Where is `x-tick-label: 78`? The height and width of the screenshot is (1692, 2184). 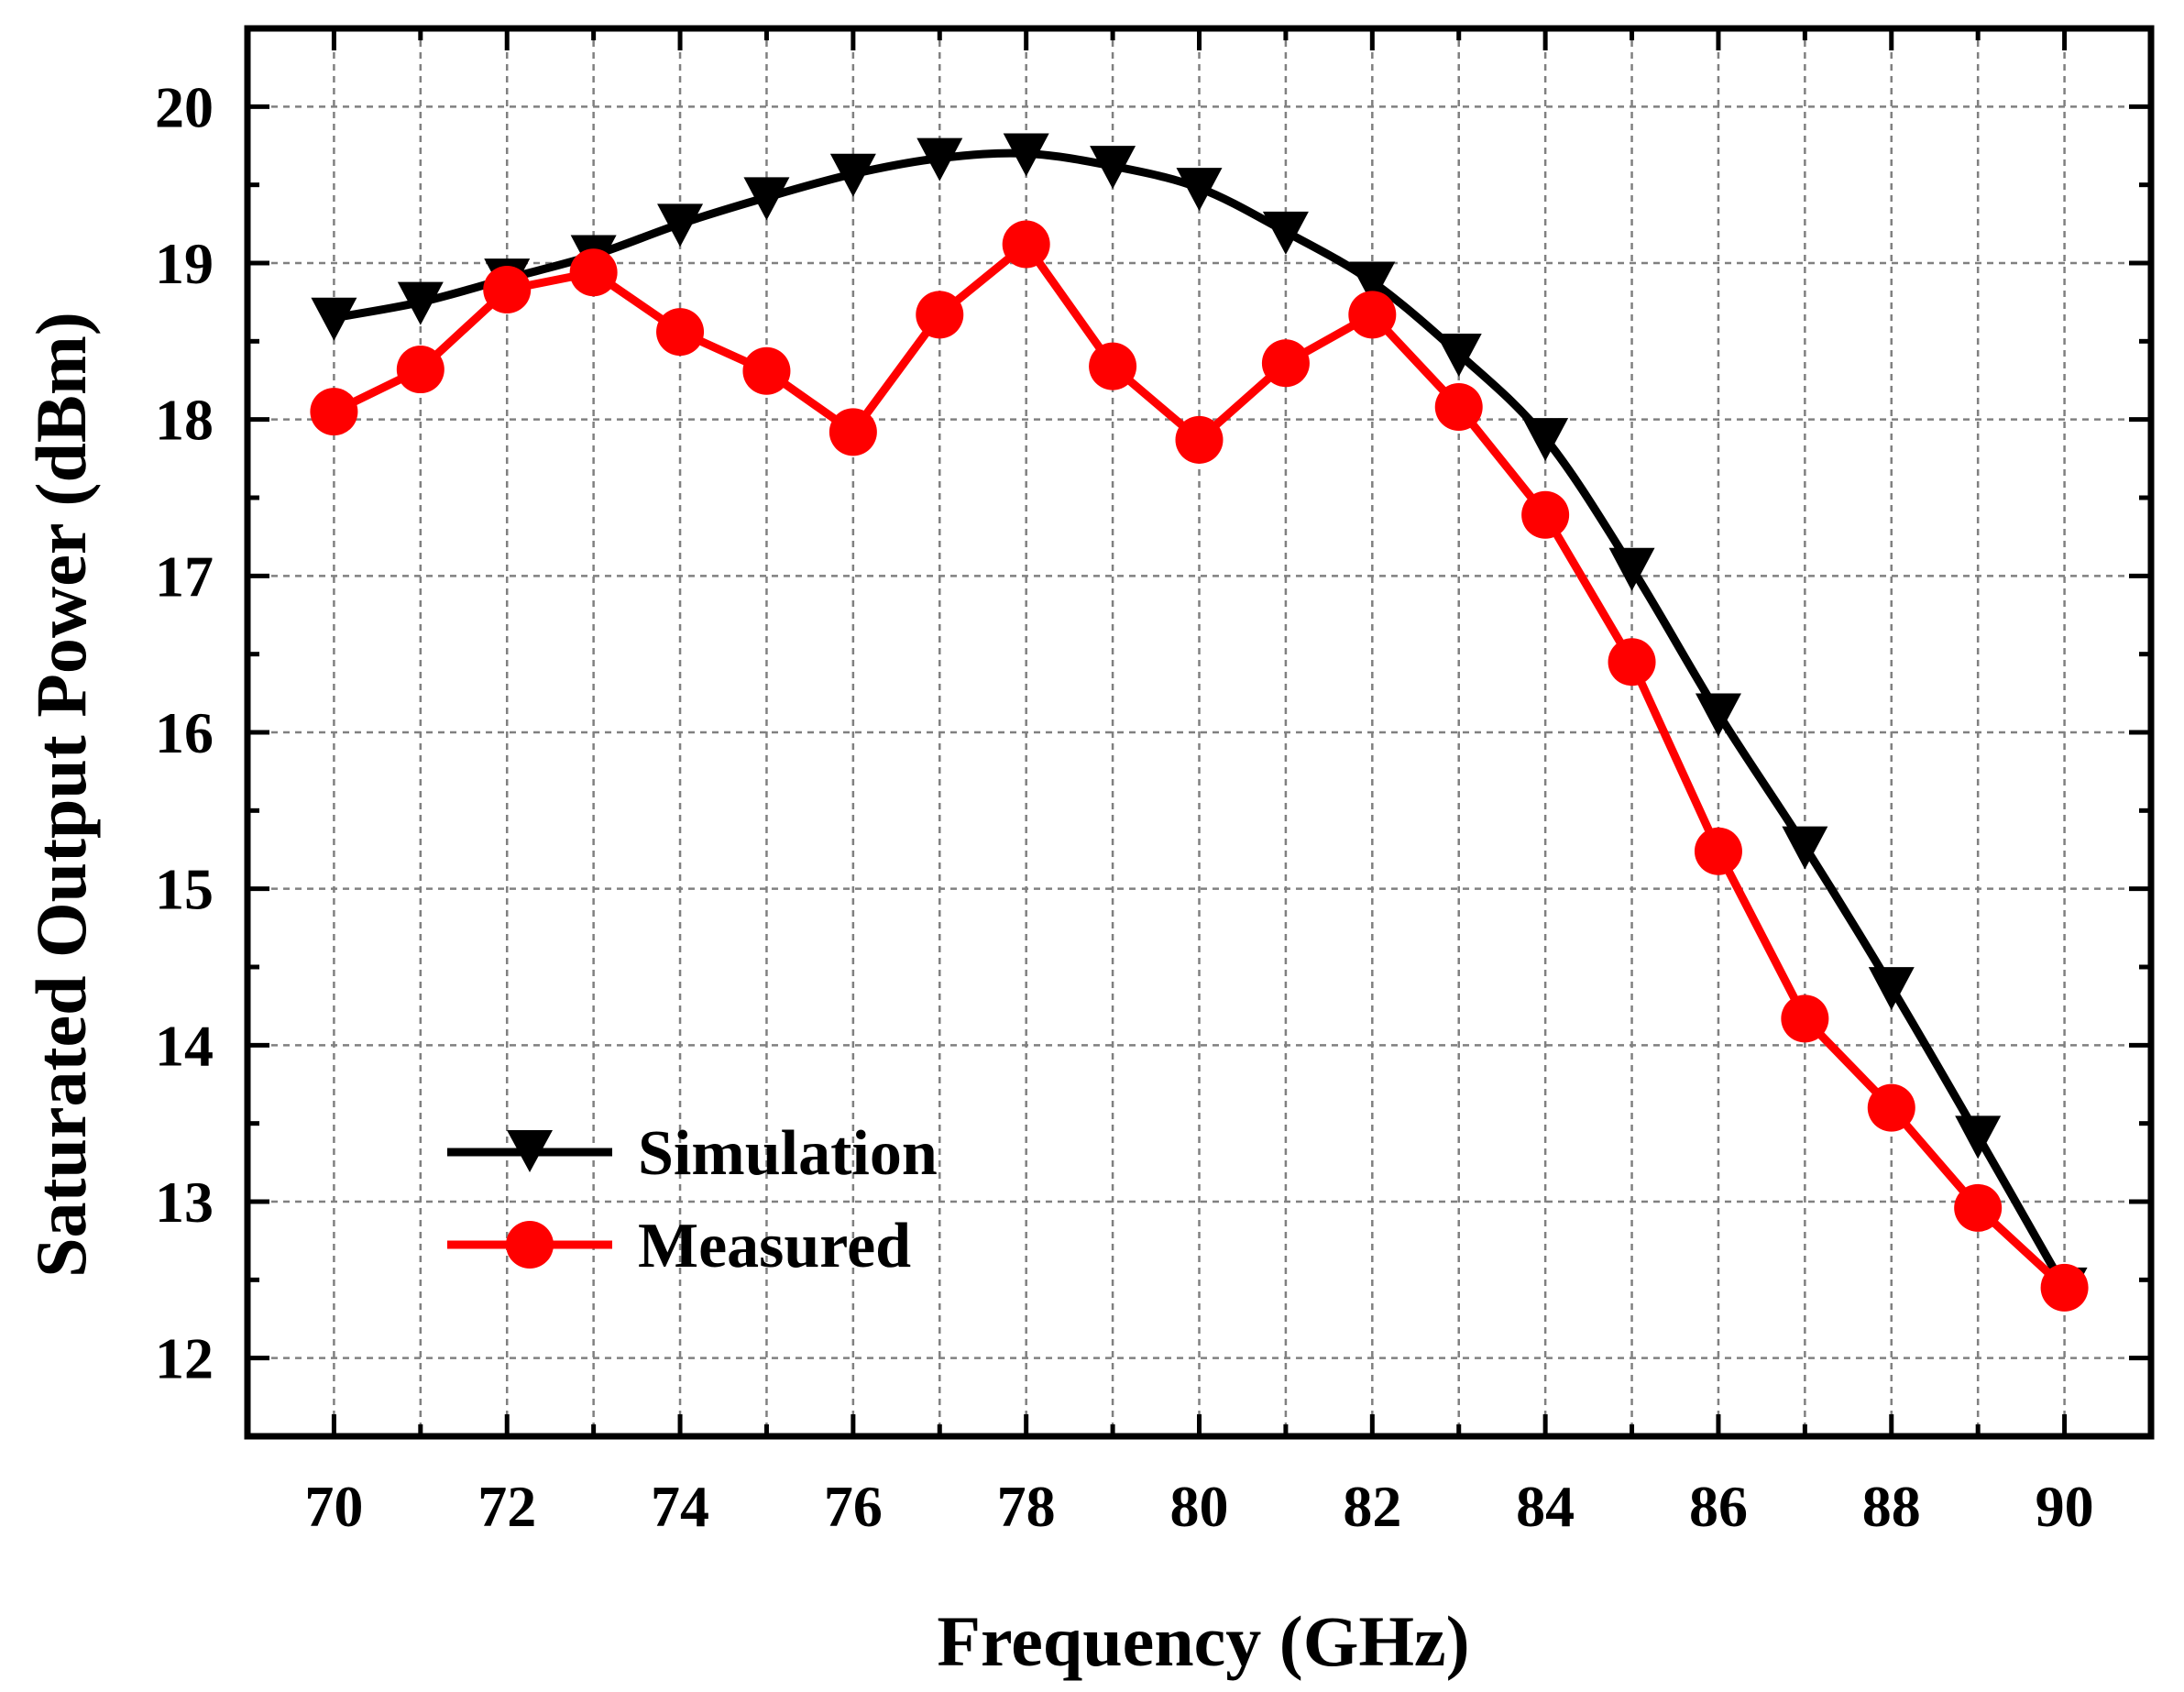 x-tick-label: 78 is located at coordinates (1026, 1506).